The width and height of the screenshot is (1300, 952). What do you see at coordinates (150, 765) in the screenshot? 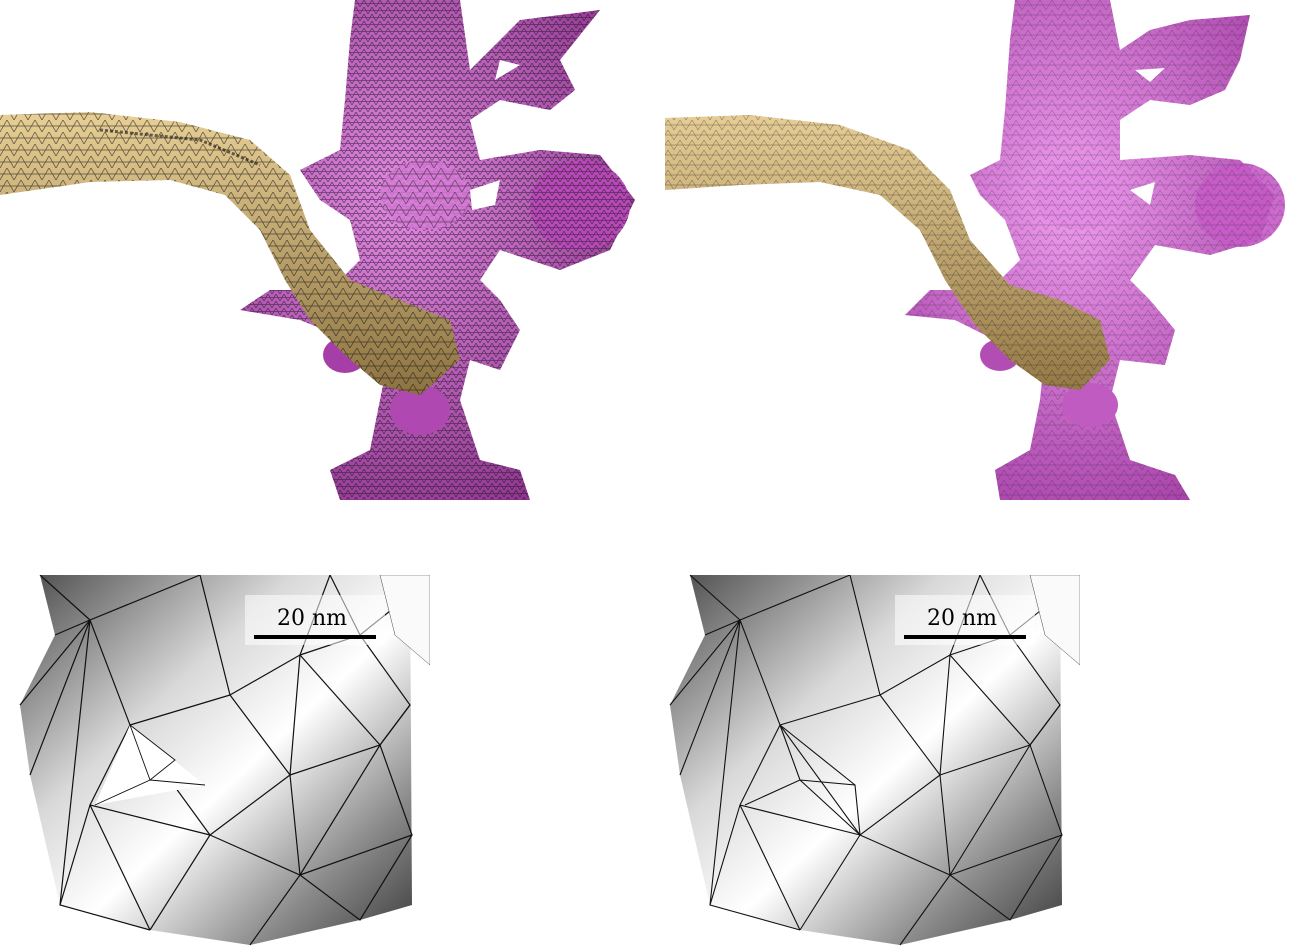
I see `mesh-hole` at bounding box center [150, 765].